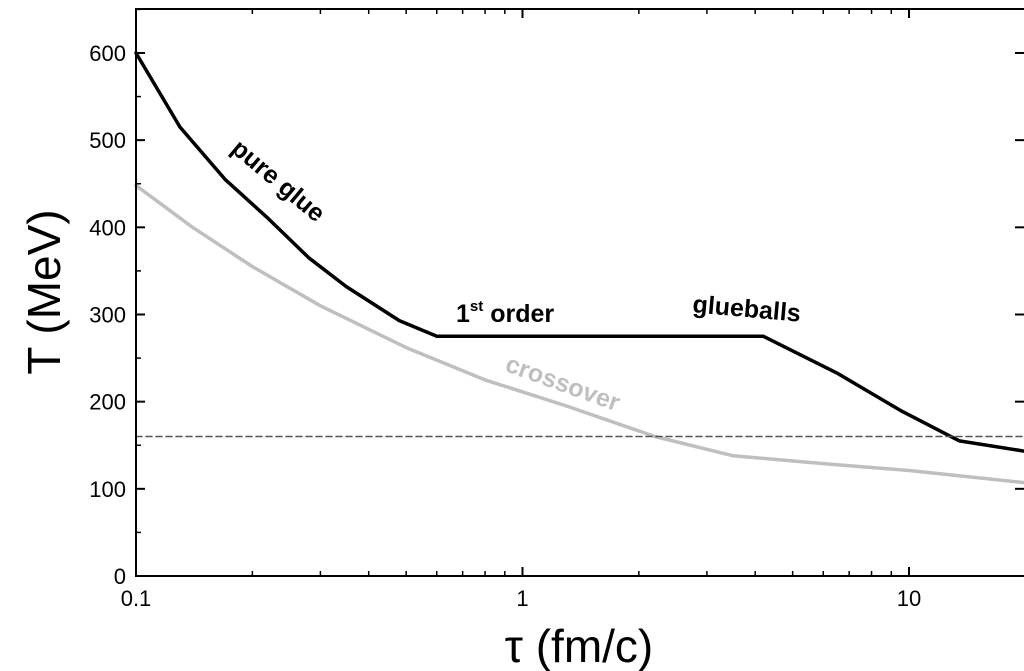 The width and height of the screenshot is (1024, 671). I want to click on annotation-first-order-label: order, so click(518, 314).